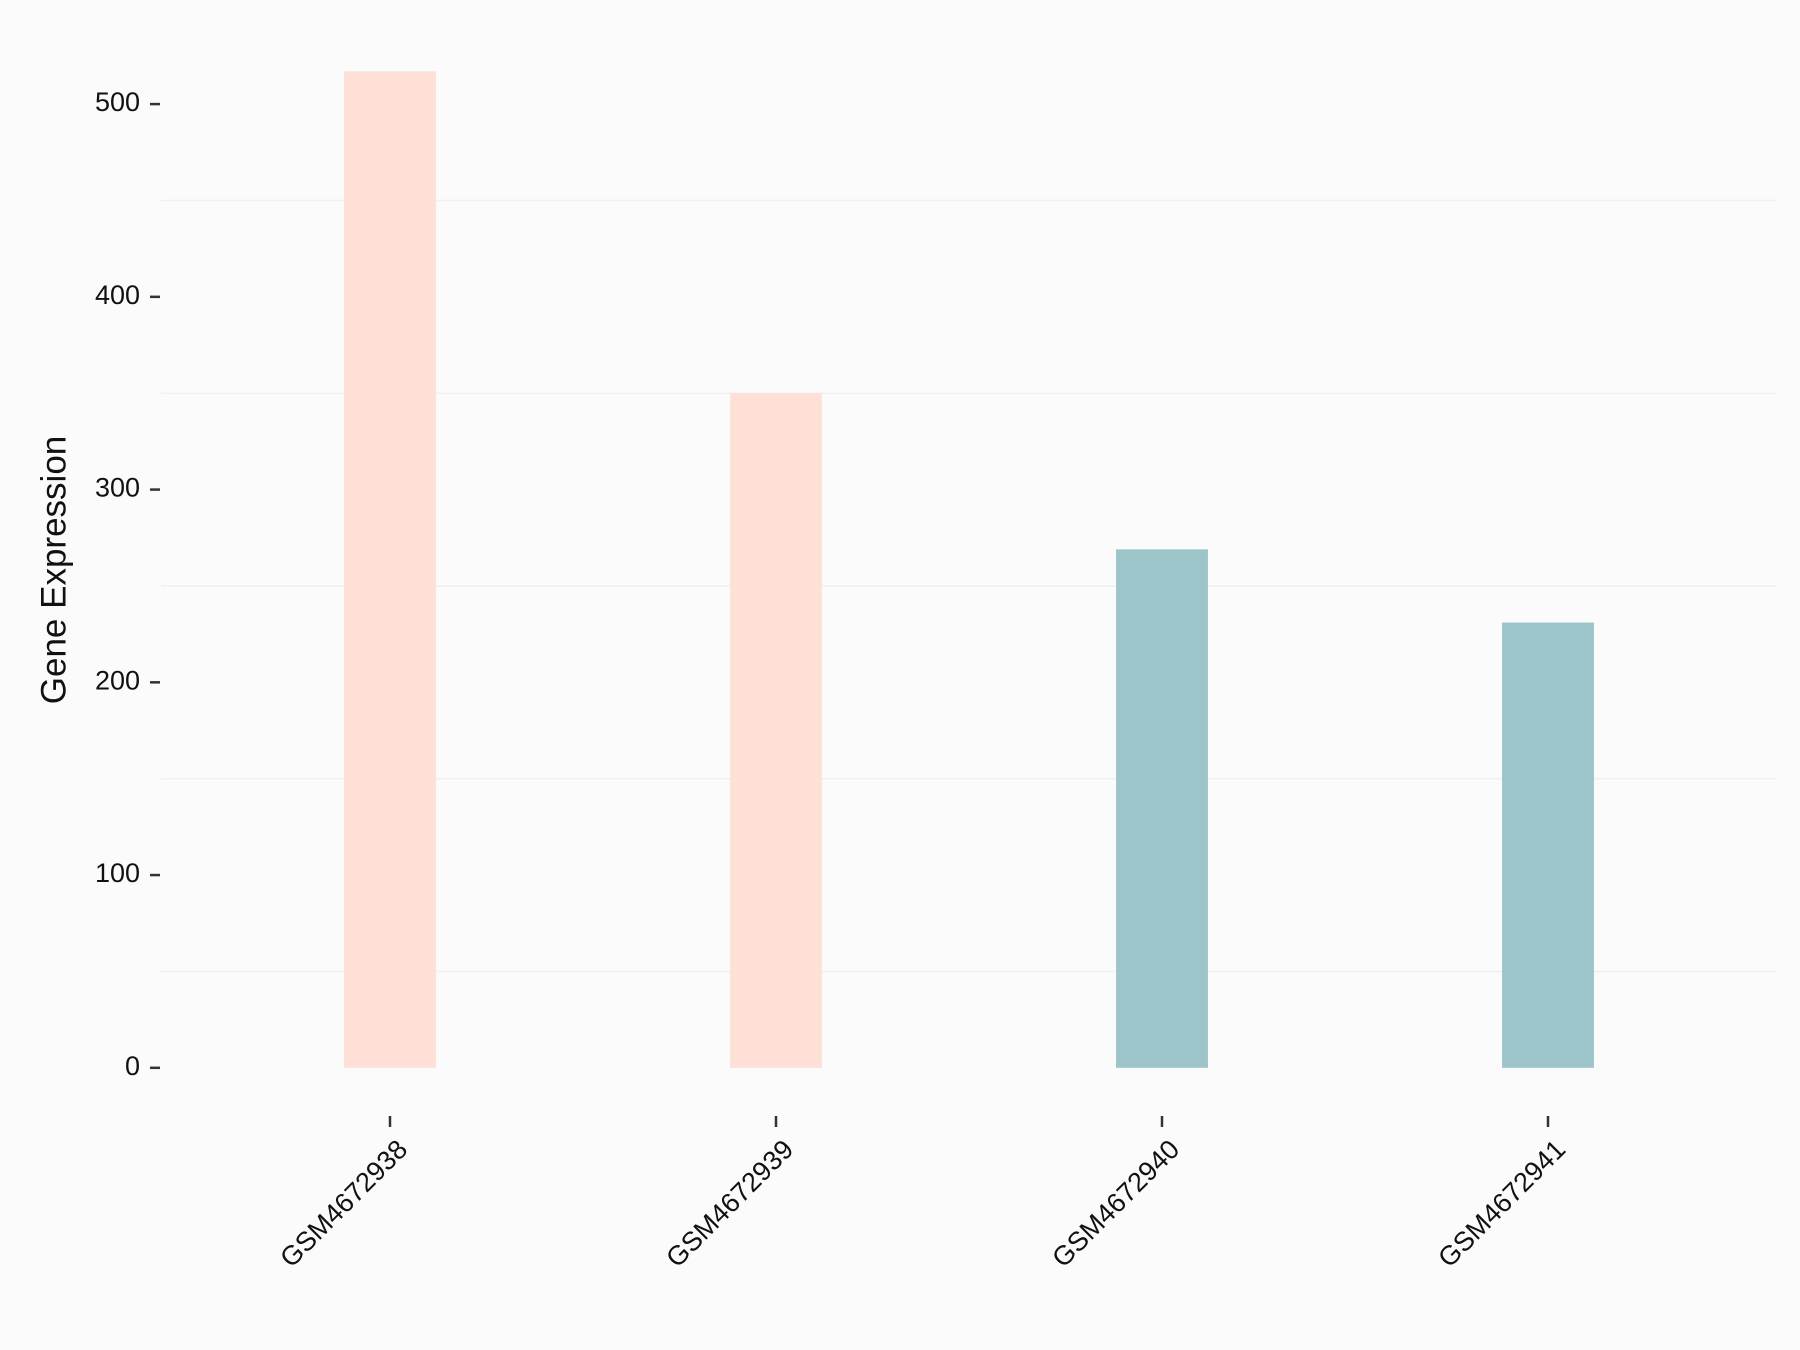  Describe the element at coordinates (117, 873) in the screenshot. I see `y-tick-label: 100` at that location.